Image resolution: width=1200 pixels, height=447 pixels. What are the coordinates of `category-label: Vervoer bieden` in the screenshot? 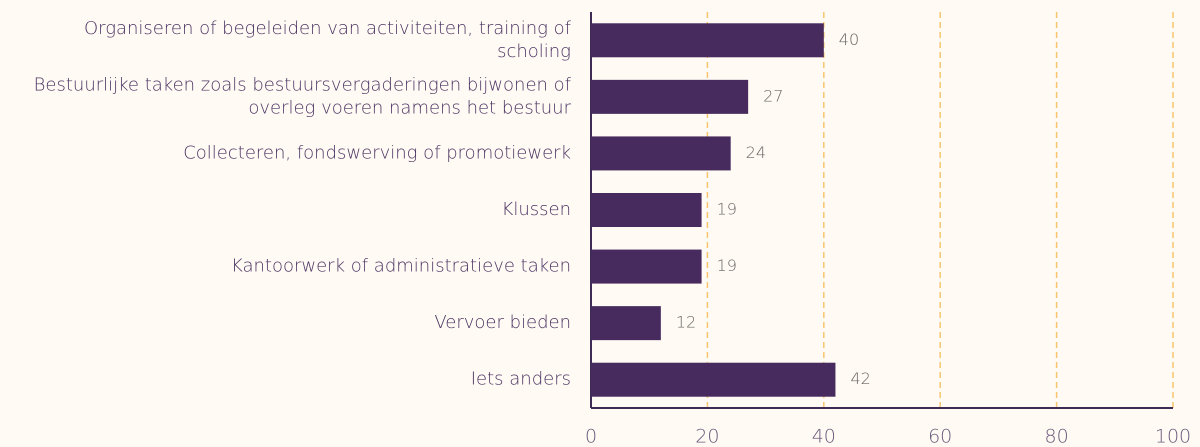 It's located at (502, 322).